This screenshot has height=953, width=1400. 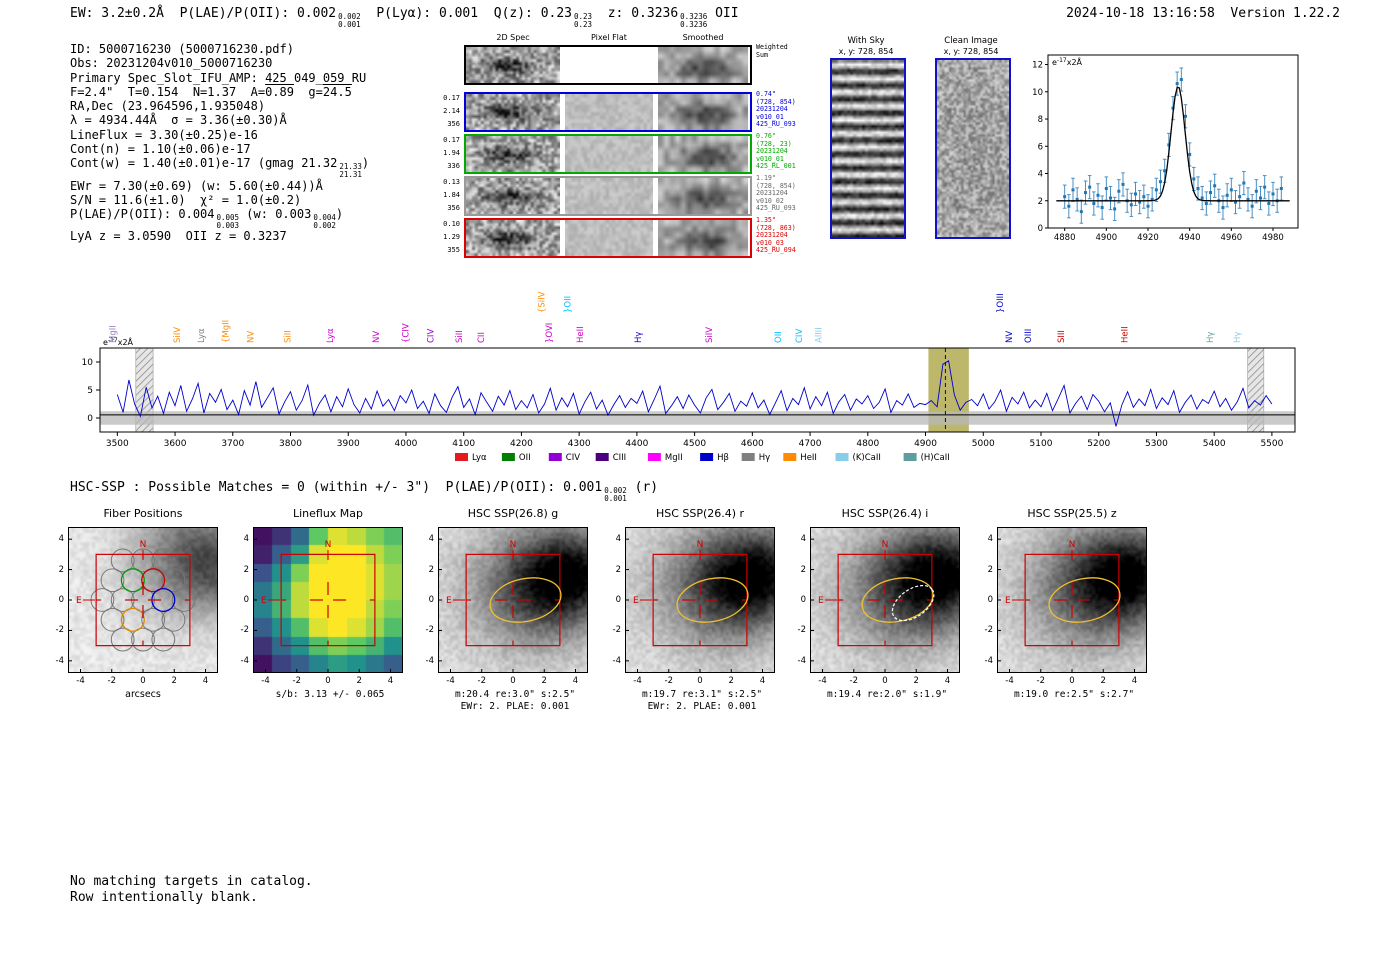 What do you see at coordinates (479, 458) in the screenshot?
I see `legend-label: Lyα` at bounding box center [479, 458].